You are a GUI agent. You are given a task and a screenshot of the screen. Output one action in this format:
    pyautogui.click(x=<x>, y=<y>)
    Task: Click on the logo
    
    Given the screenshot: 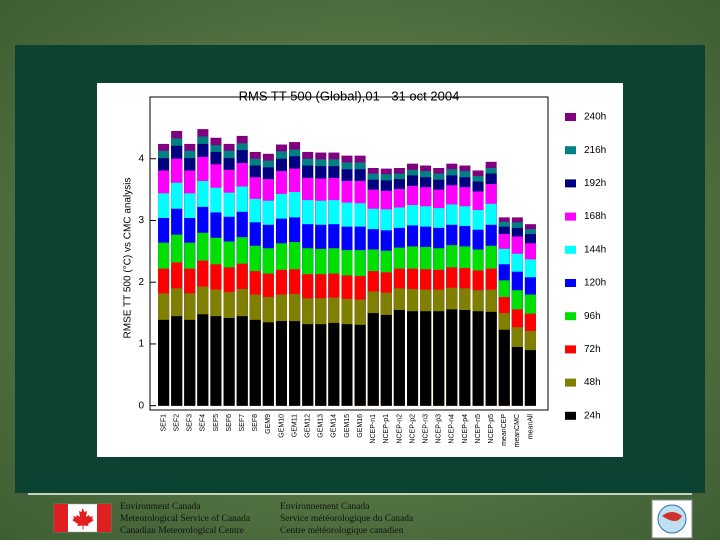 What is the action you would take?
    pyautogui.click(x=672, y=519)
    